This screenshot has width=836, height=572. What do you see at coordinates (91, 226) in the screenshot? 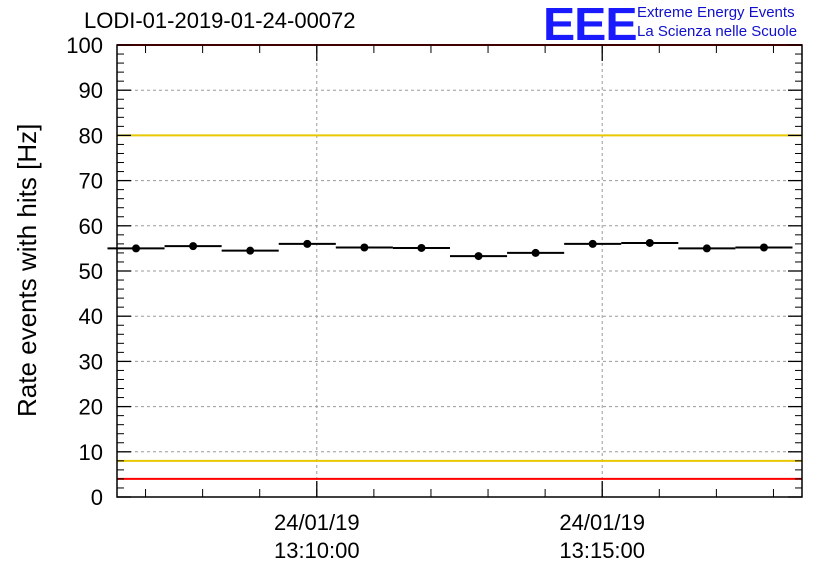
I see `y-tick-label: 60` at bounding box center [91, 226].